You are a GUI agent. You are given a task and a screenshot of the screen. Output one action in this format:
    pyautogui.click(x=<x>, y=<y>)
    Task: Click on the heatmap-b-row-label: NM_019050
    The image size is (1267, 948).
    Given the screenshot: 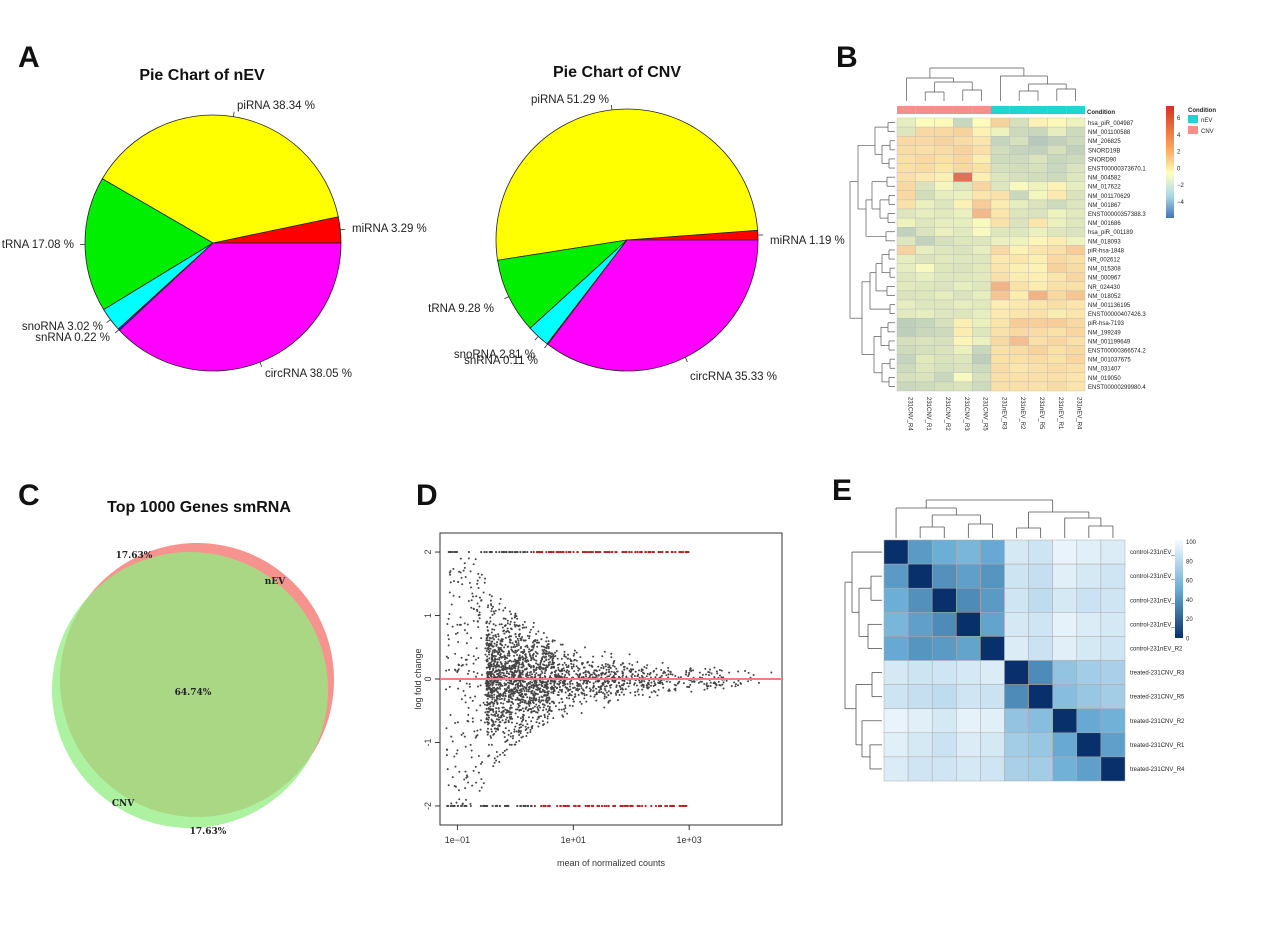 What is the action you would take?
    pyautogui.click(x=1104, y=379)
    